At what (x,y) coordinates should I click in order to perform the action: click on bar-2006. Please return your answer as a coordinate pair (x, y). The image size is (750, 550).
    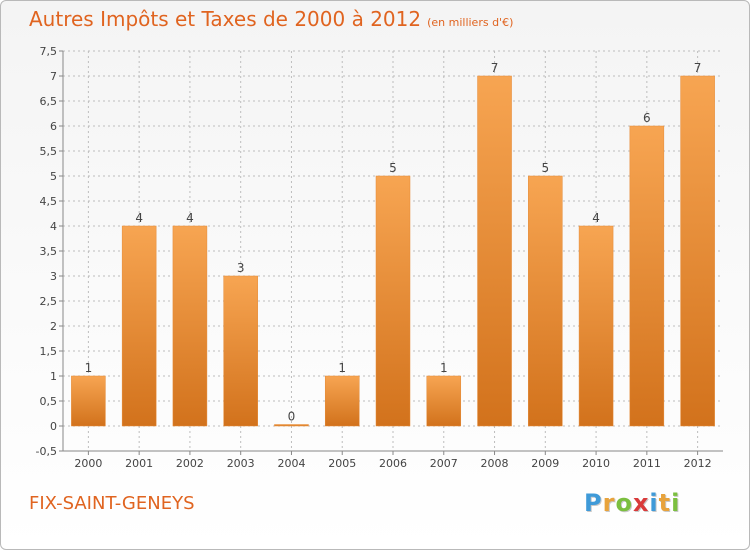
    Looking at the image, I should click on (393, 301).